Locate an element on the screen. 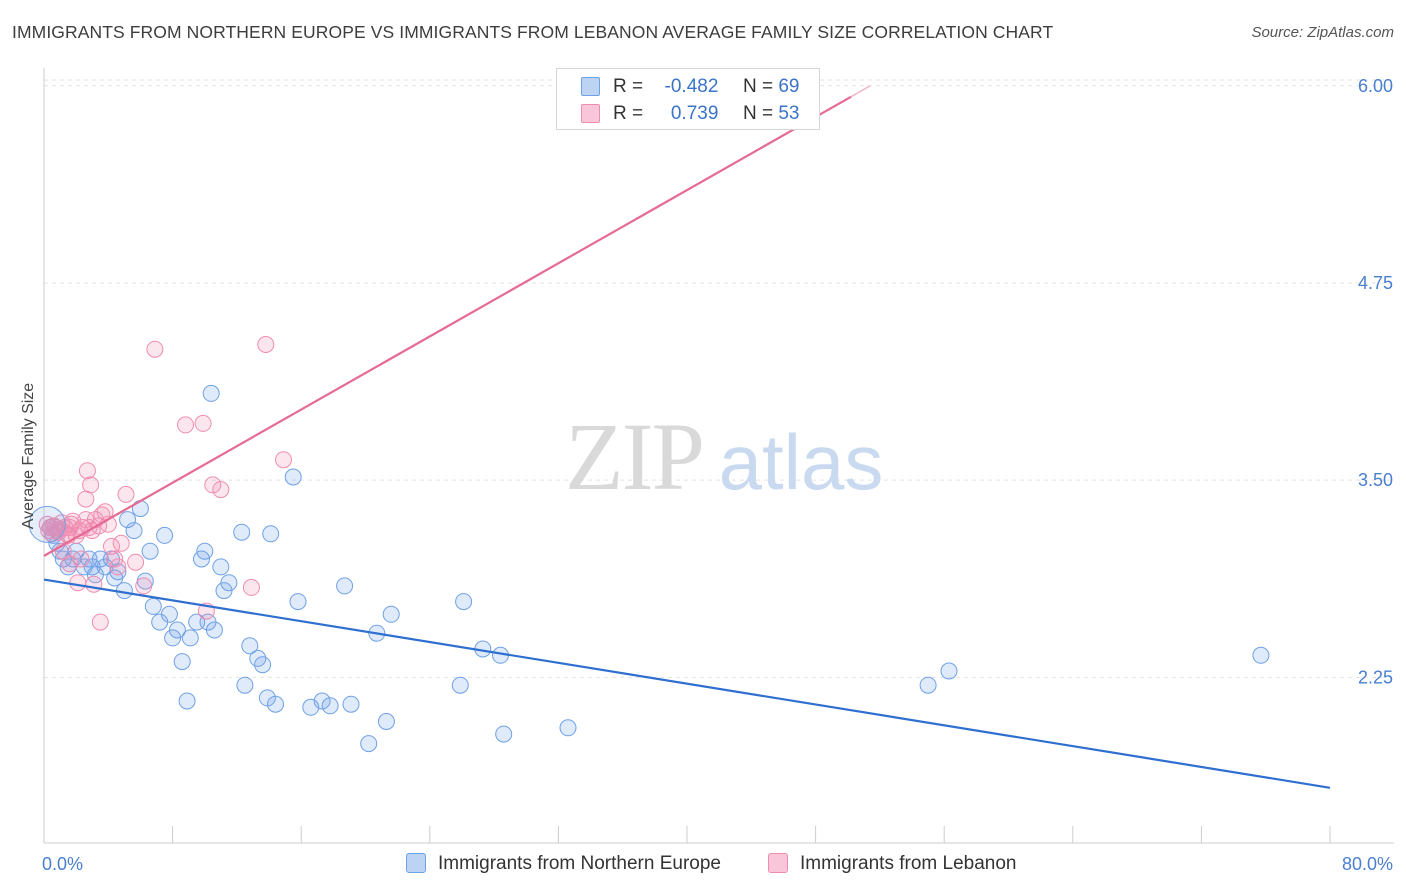 This screenshot has width=1406, height=892. y-axis-label: Average Family Size is located at coordinates (28, 456).